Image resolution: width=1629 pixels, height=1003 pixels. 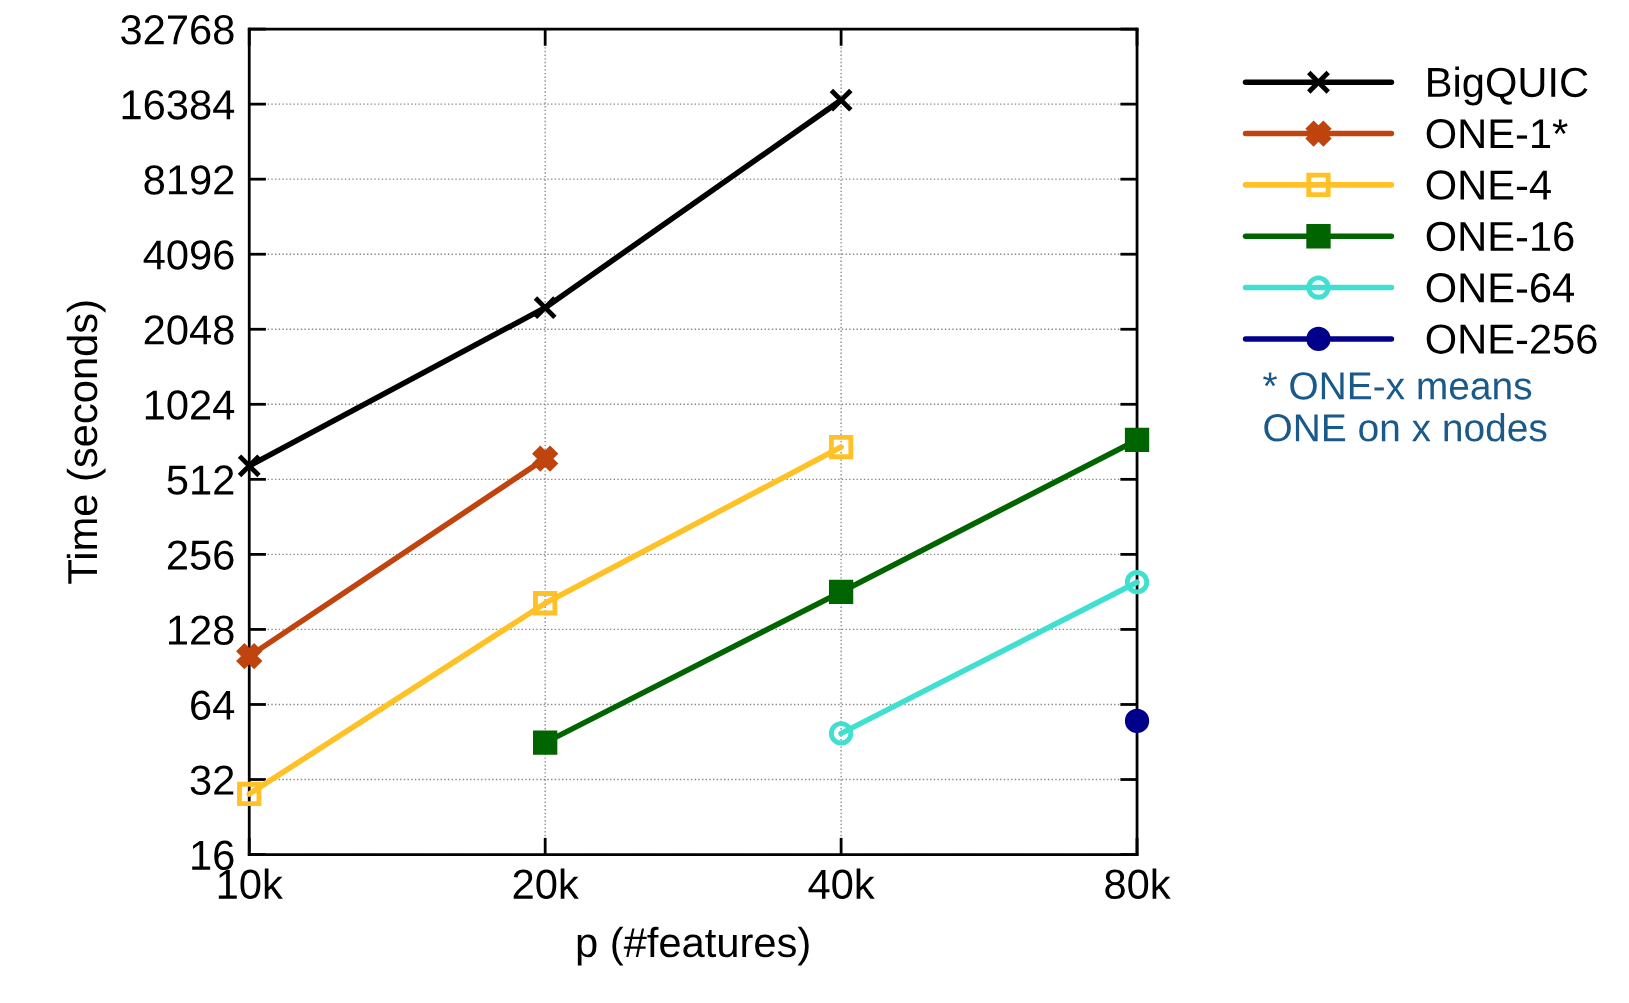 I want to click on legend-label: ONE-16, so click(x=1500, y=236).